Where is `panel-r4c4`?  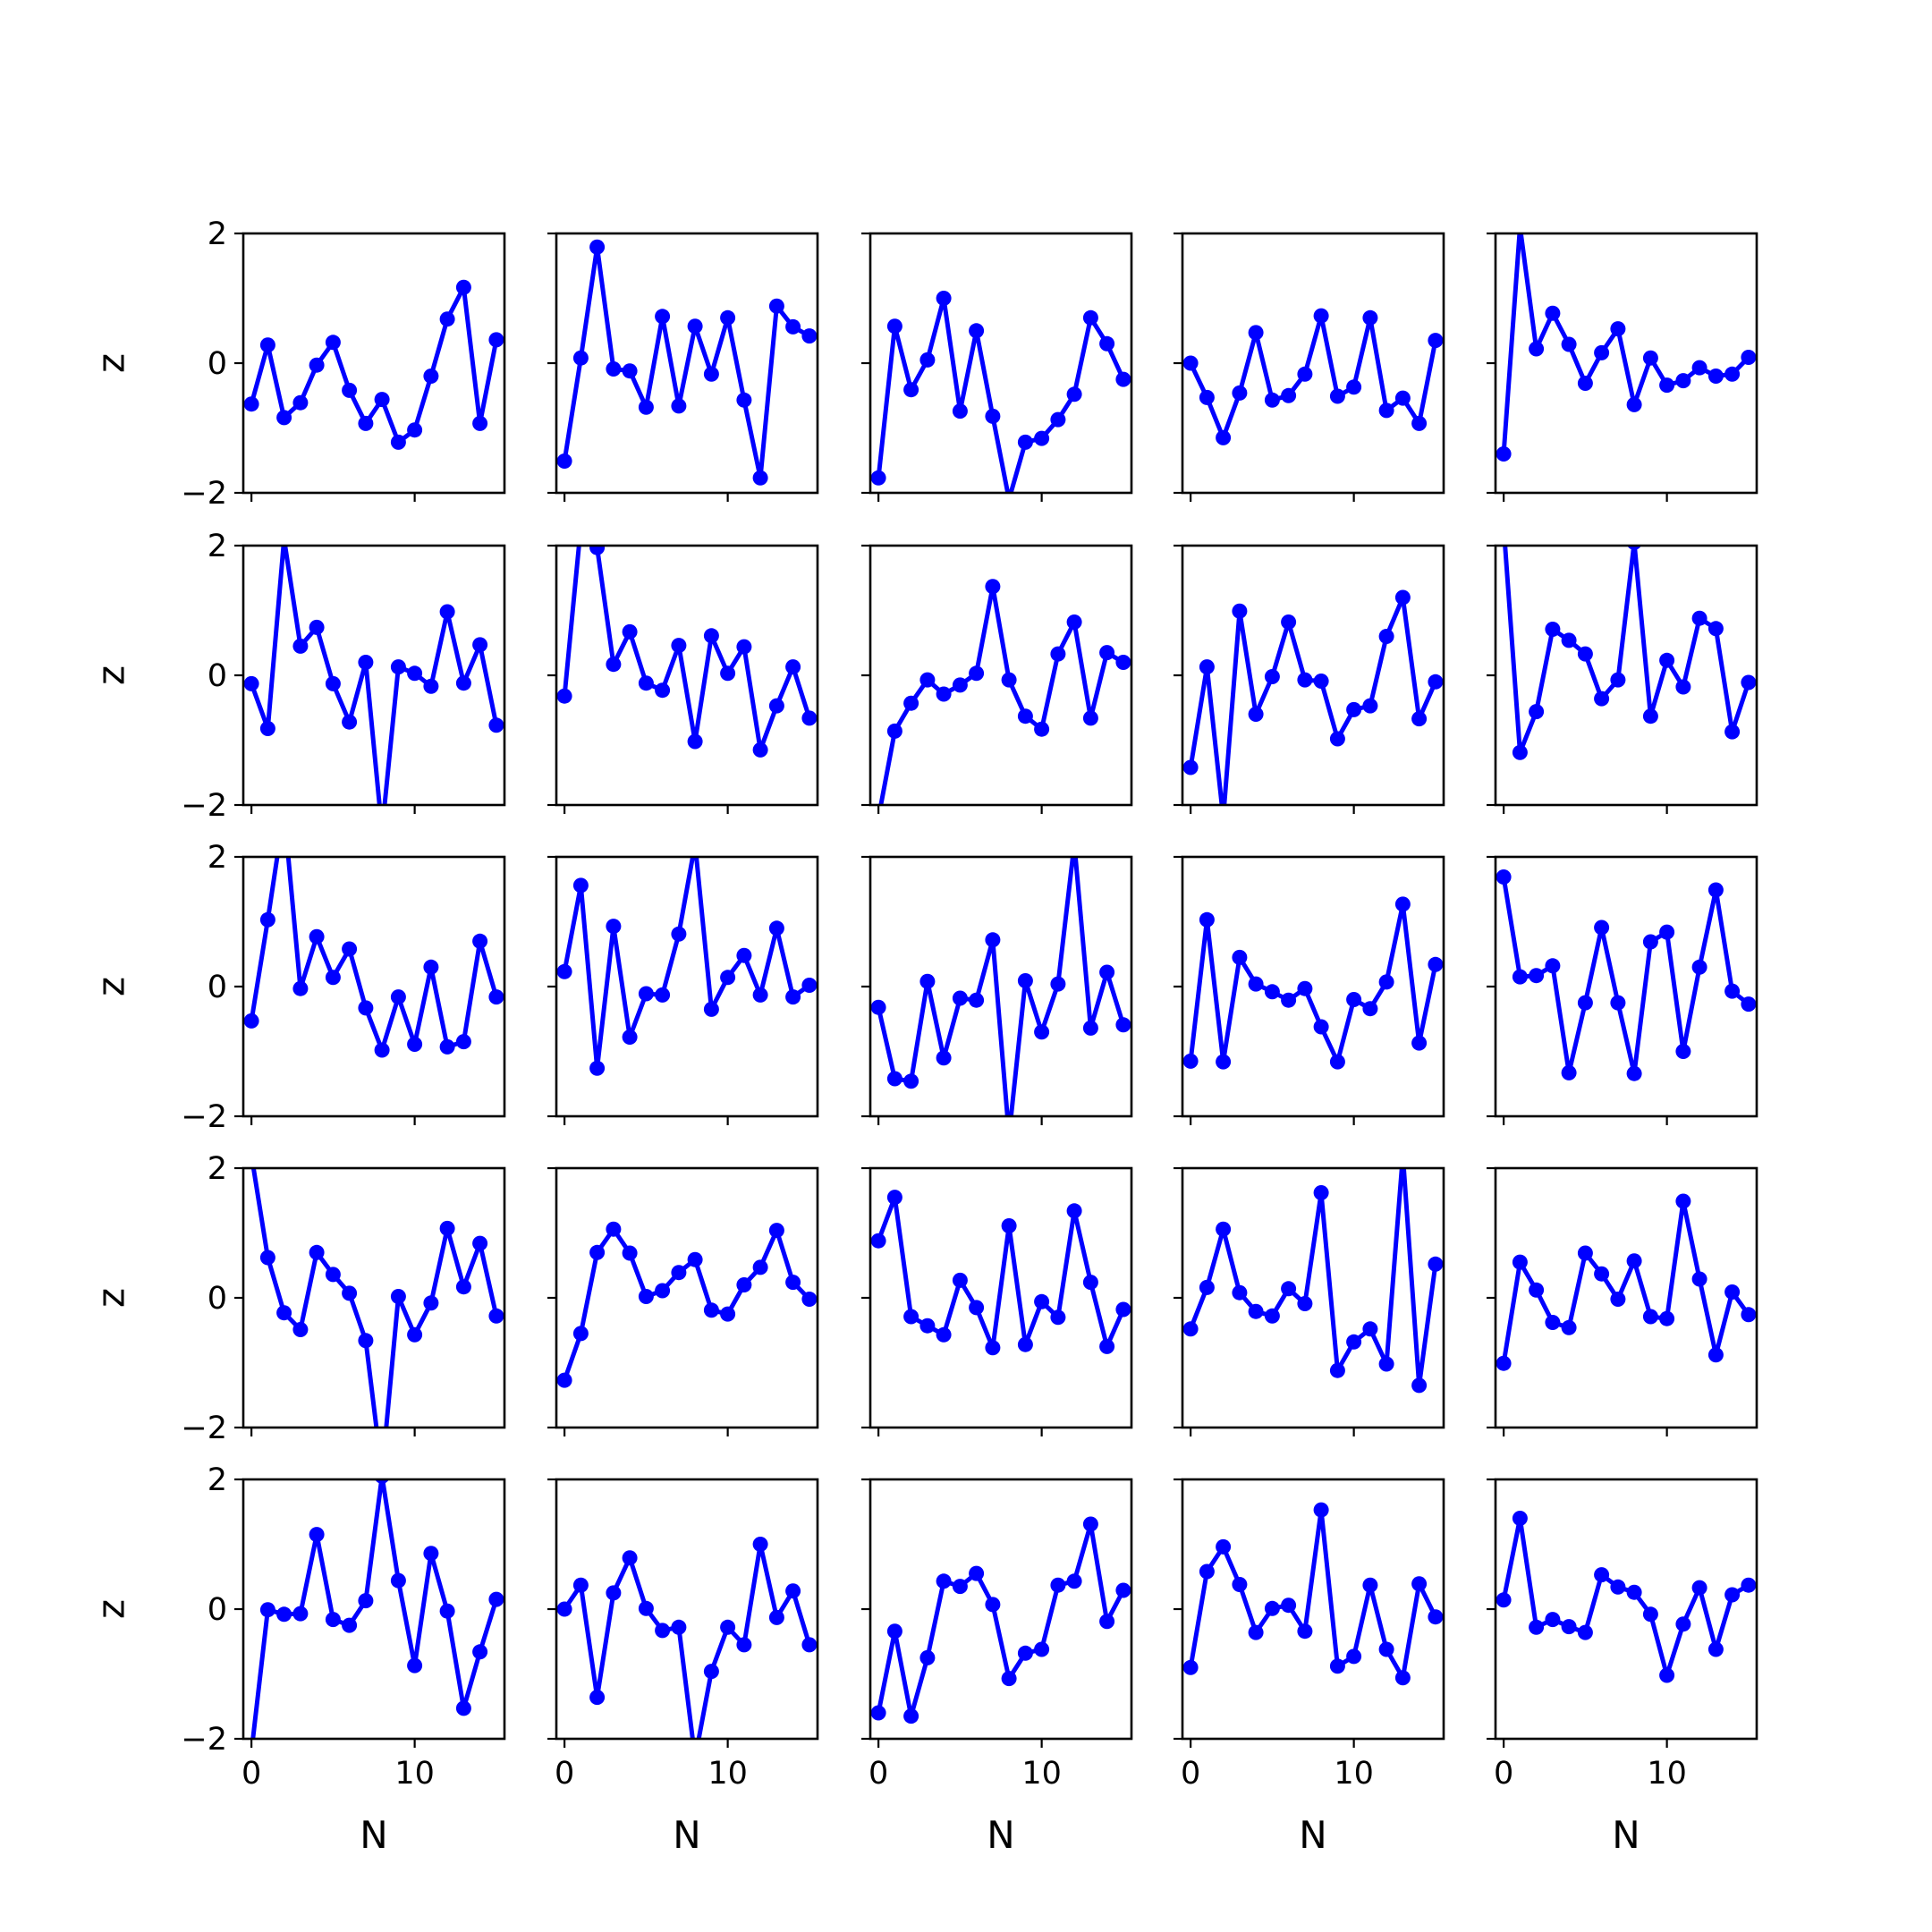
panel-r4c4 is located at coordinates (1309, 1301).